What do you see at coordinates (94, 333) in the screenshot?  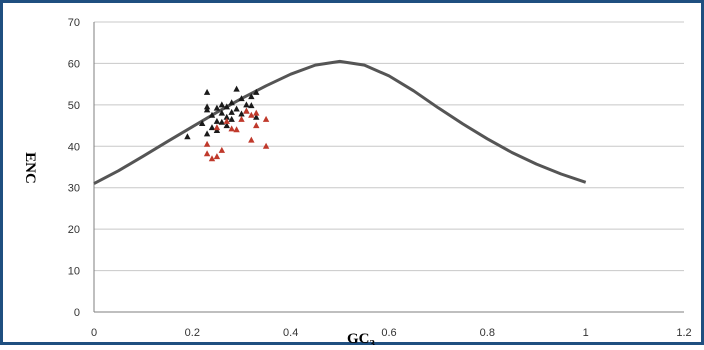 I see `x-tick-label: 0` at bounding box center [94, 333].